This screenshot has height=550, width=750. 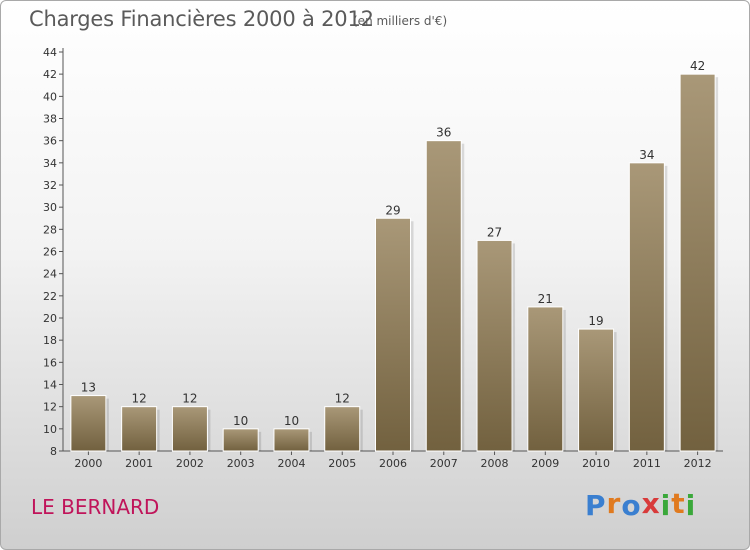 I want to click on bar-value-label: 29, so click(x=392, y=210).